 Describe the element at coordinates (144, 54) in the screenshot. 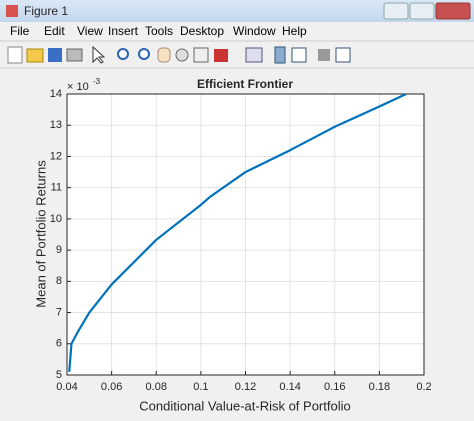

I see `tool-zoom-out` at that location.